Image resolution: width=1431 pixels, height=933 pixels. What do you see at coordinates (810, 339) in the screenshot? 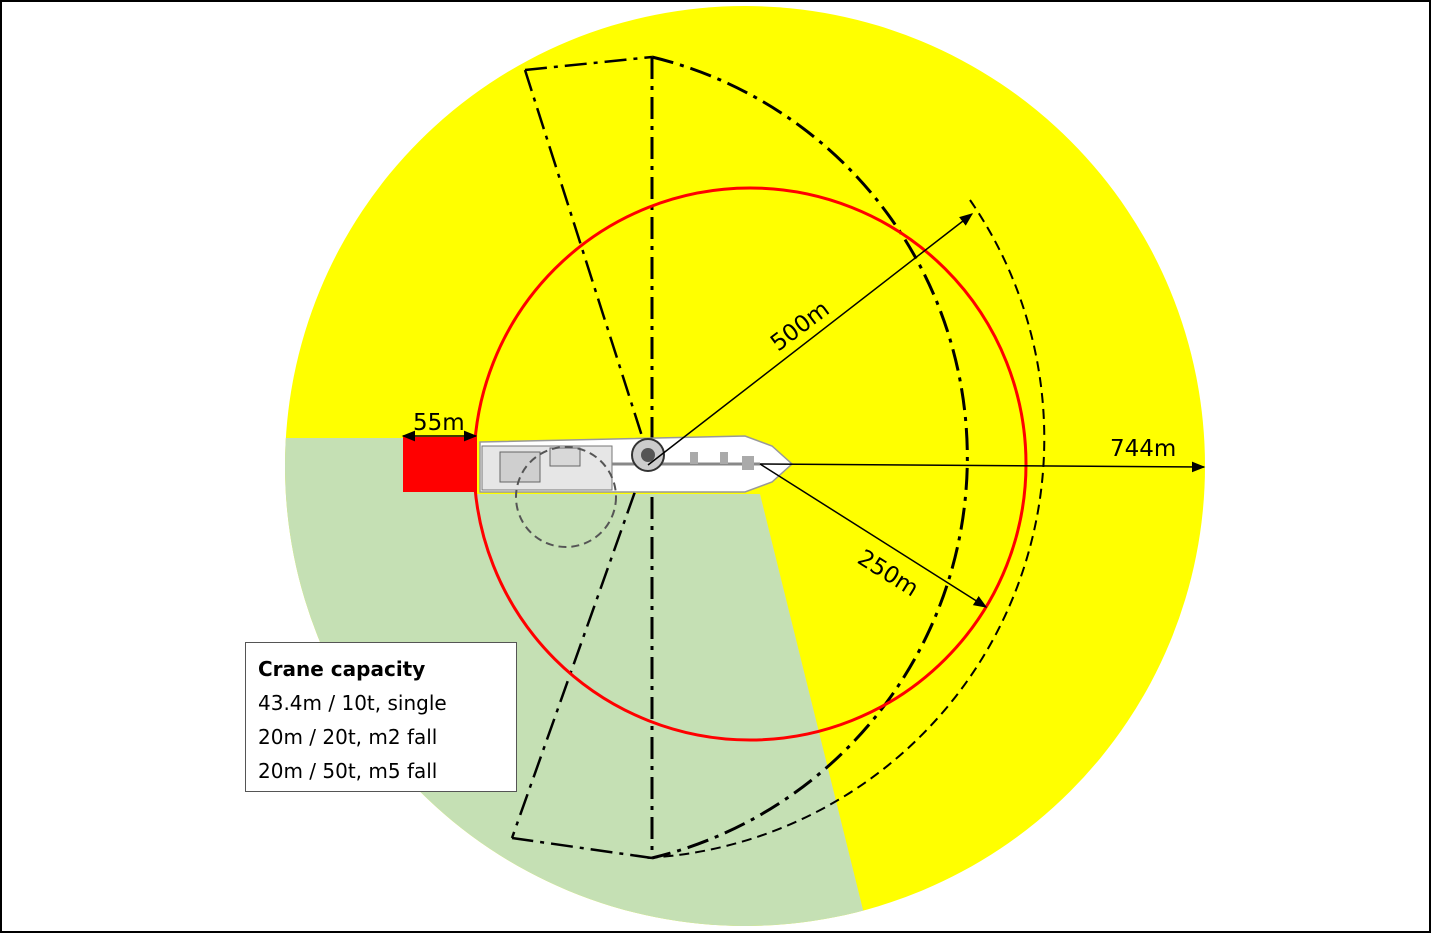
I see `arrow-500m` at bounding box center [810, 339].